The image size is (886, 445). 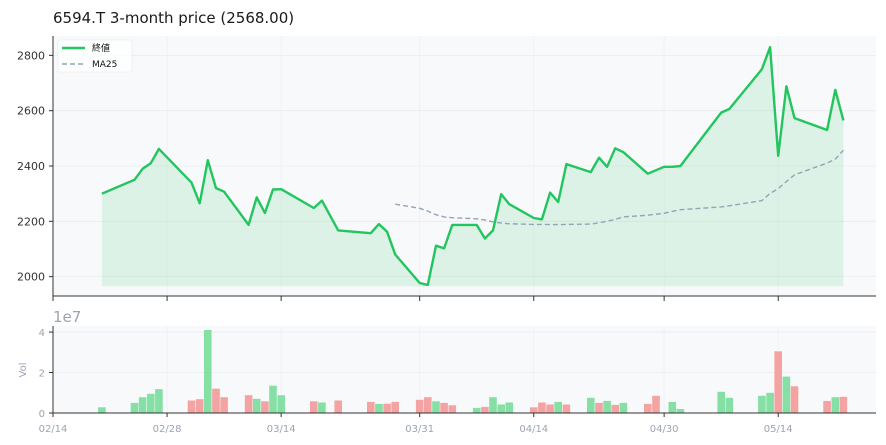 I want to click on price-y-tick-label: 2800, so click(x=31, y=55).